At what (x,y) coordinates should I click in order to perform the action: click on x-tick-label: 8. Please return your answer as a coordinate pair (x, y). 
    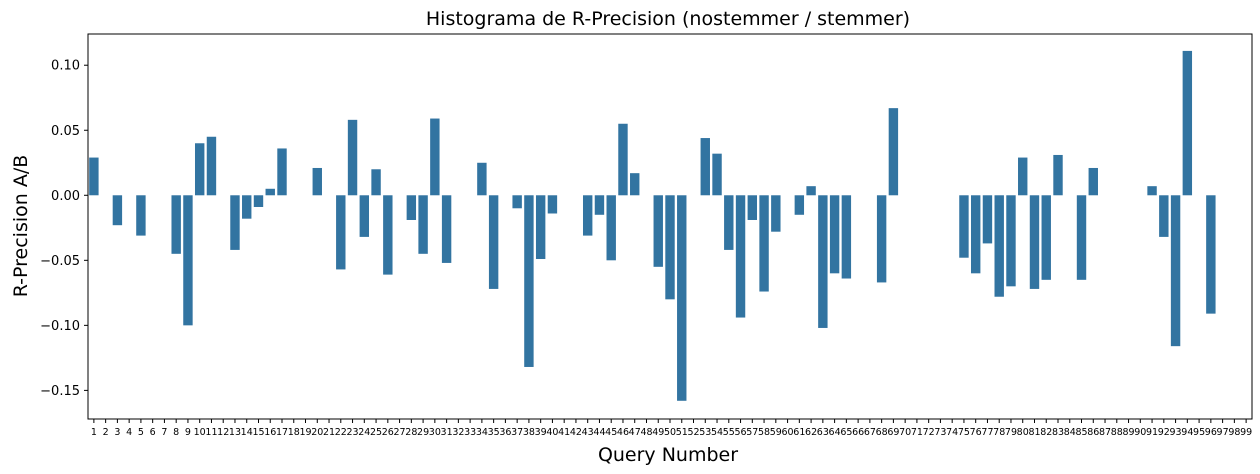
    Looking at the image, I should click on (176, 432).